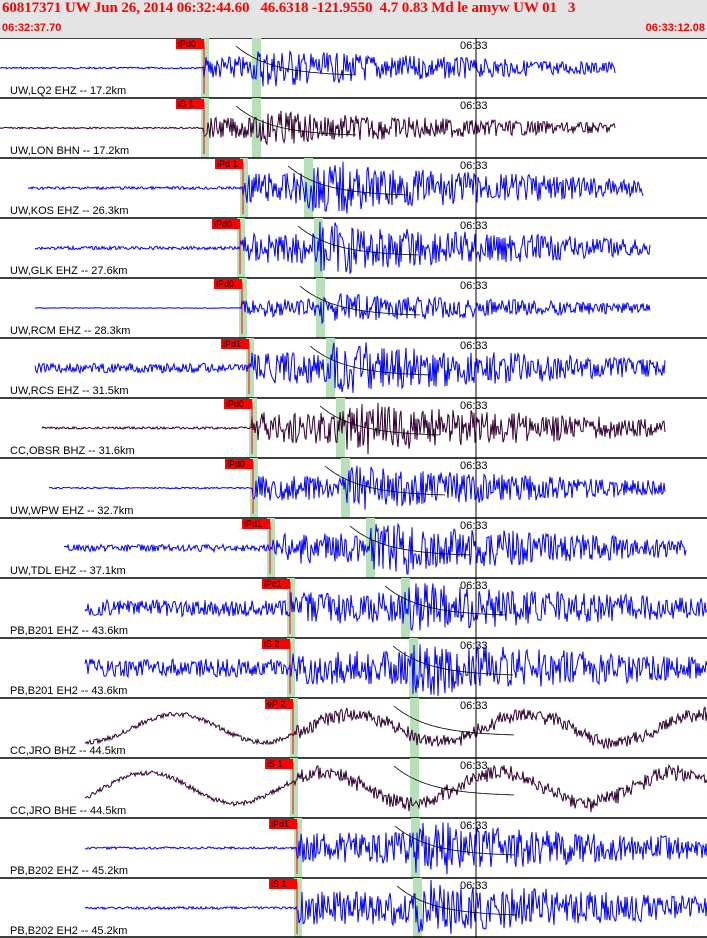  Describe the element at coordinates (675, 28) in the screenshot. I see `end-time: 06:33:12.08` at that location.